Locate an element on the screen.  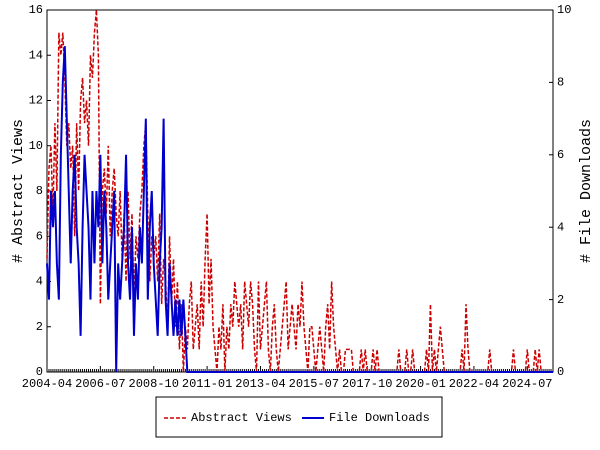
x-tick-label: 2020-01 is located at coordinates (420, 384).